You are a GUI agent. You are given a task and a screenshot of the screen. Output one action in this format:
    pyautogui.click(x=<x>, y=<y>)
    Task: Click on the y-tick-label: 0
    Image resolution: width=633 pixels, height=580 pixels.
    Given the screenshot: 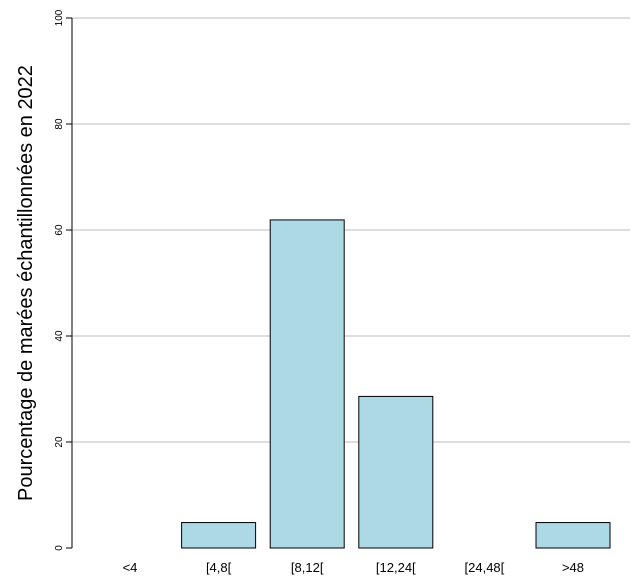 What is the action you would take?
    pyautogui.click(x=59, y=548)
    